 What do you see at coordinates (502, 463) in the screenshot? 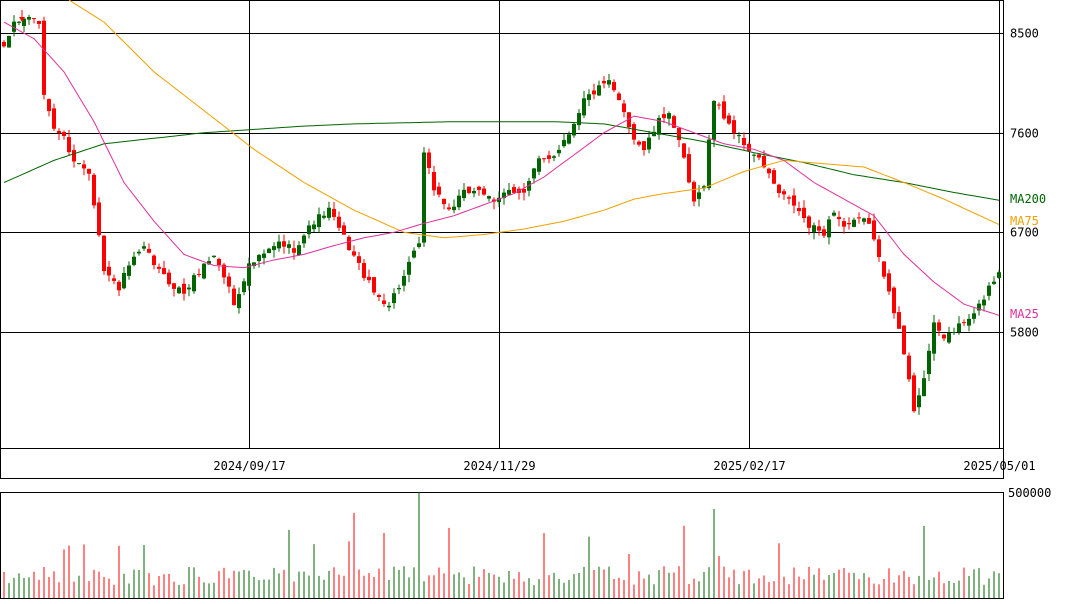
I see `date-axis-strip` at bounding box center [502, 463].